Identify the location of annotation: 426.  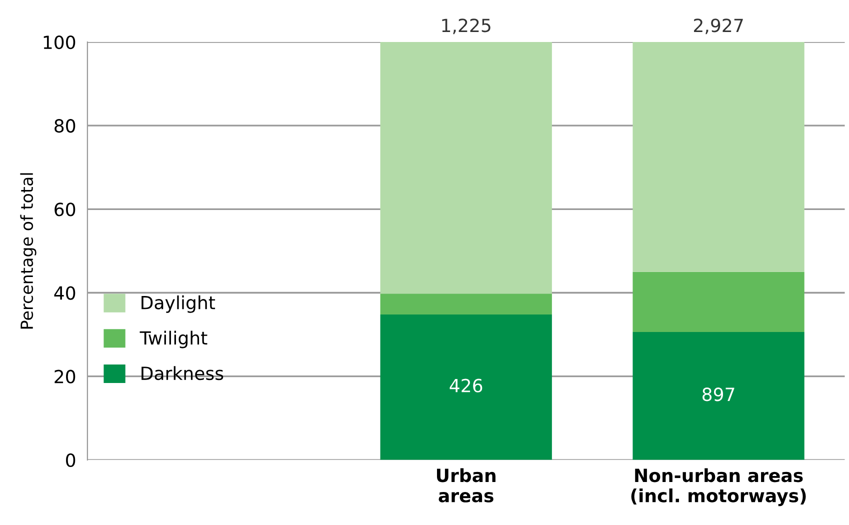
(466, 385).